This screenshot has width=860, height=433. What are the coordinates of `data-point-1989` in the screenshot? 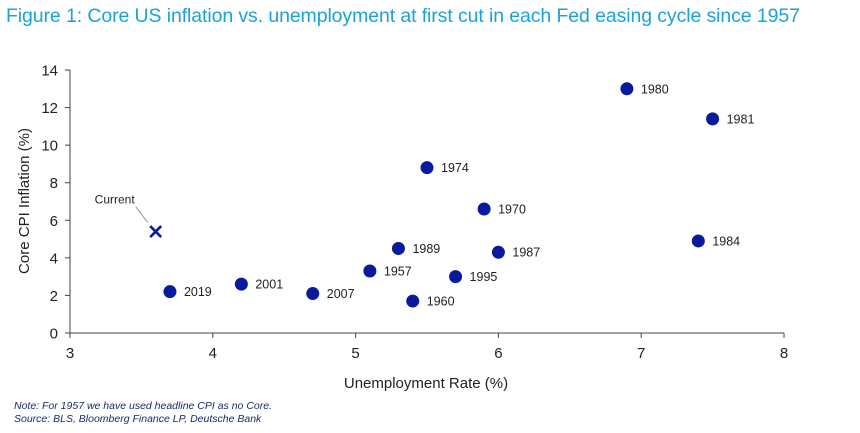 It's located at (398, 248).